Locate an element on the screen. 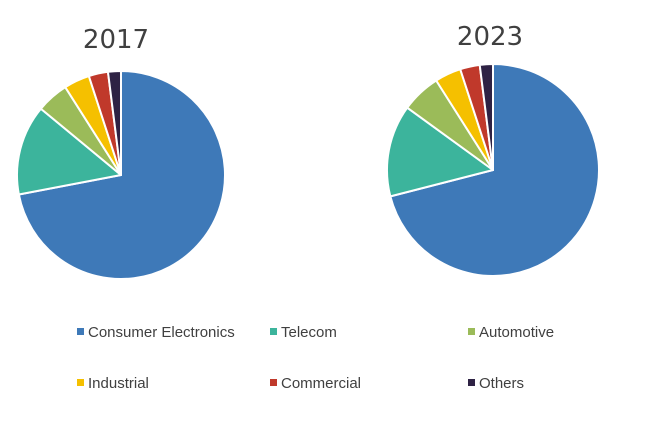 The width and height of the screenshot is (650, 431). legend-swatch-industrial is located at coordinates (80, 382).